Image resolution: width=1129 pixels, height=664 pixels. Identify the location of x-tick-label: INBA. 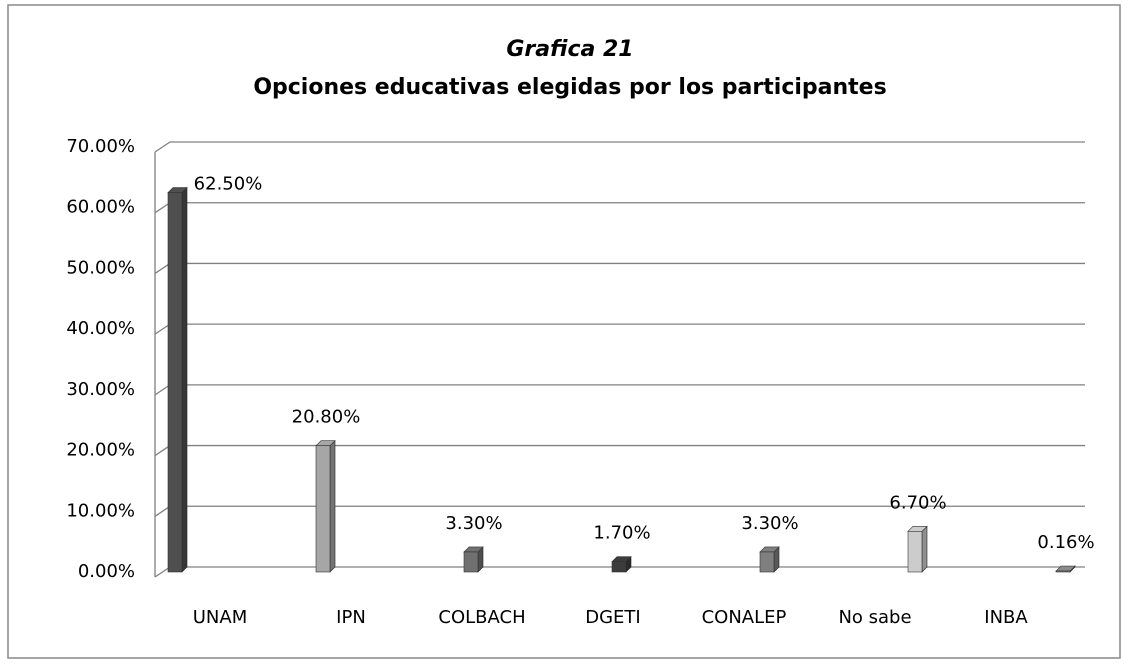
(1006, 617).